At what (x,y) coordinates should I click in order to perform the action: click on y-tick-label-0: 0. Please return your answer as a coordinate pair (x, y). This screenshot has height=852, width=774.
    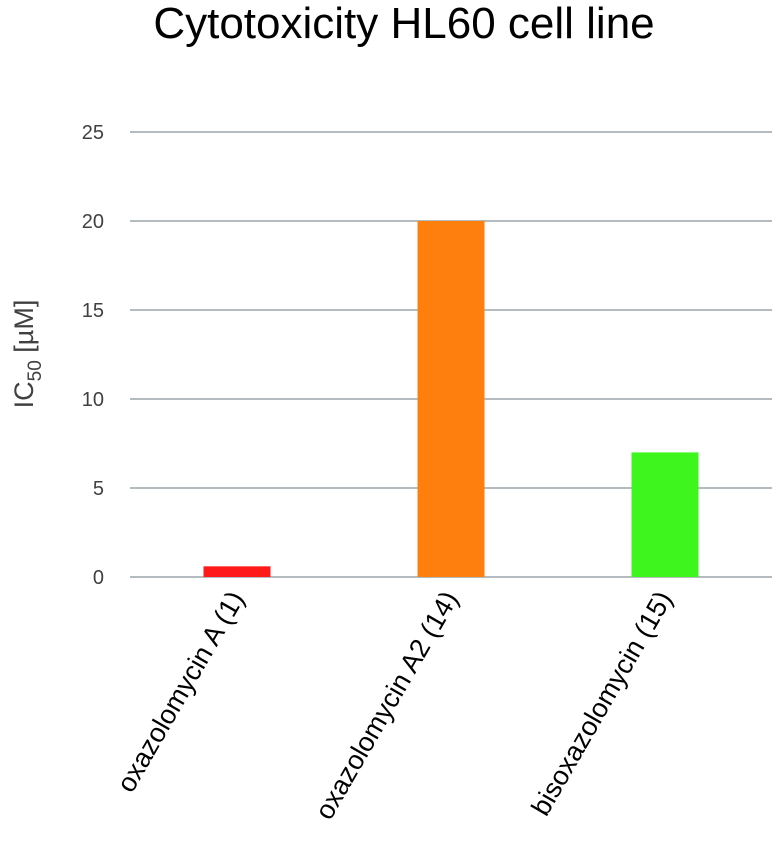
    Looking at the image, I should click on (98, 578).